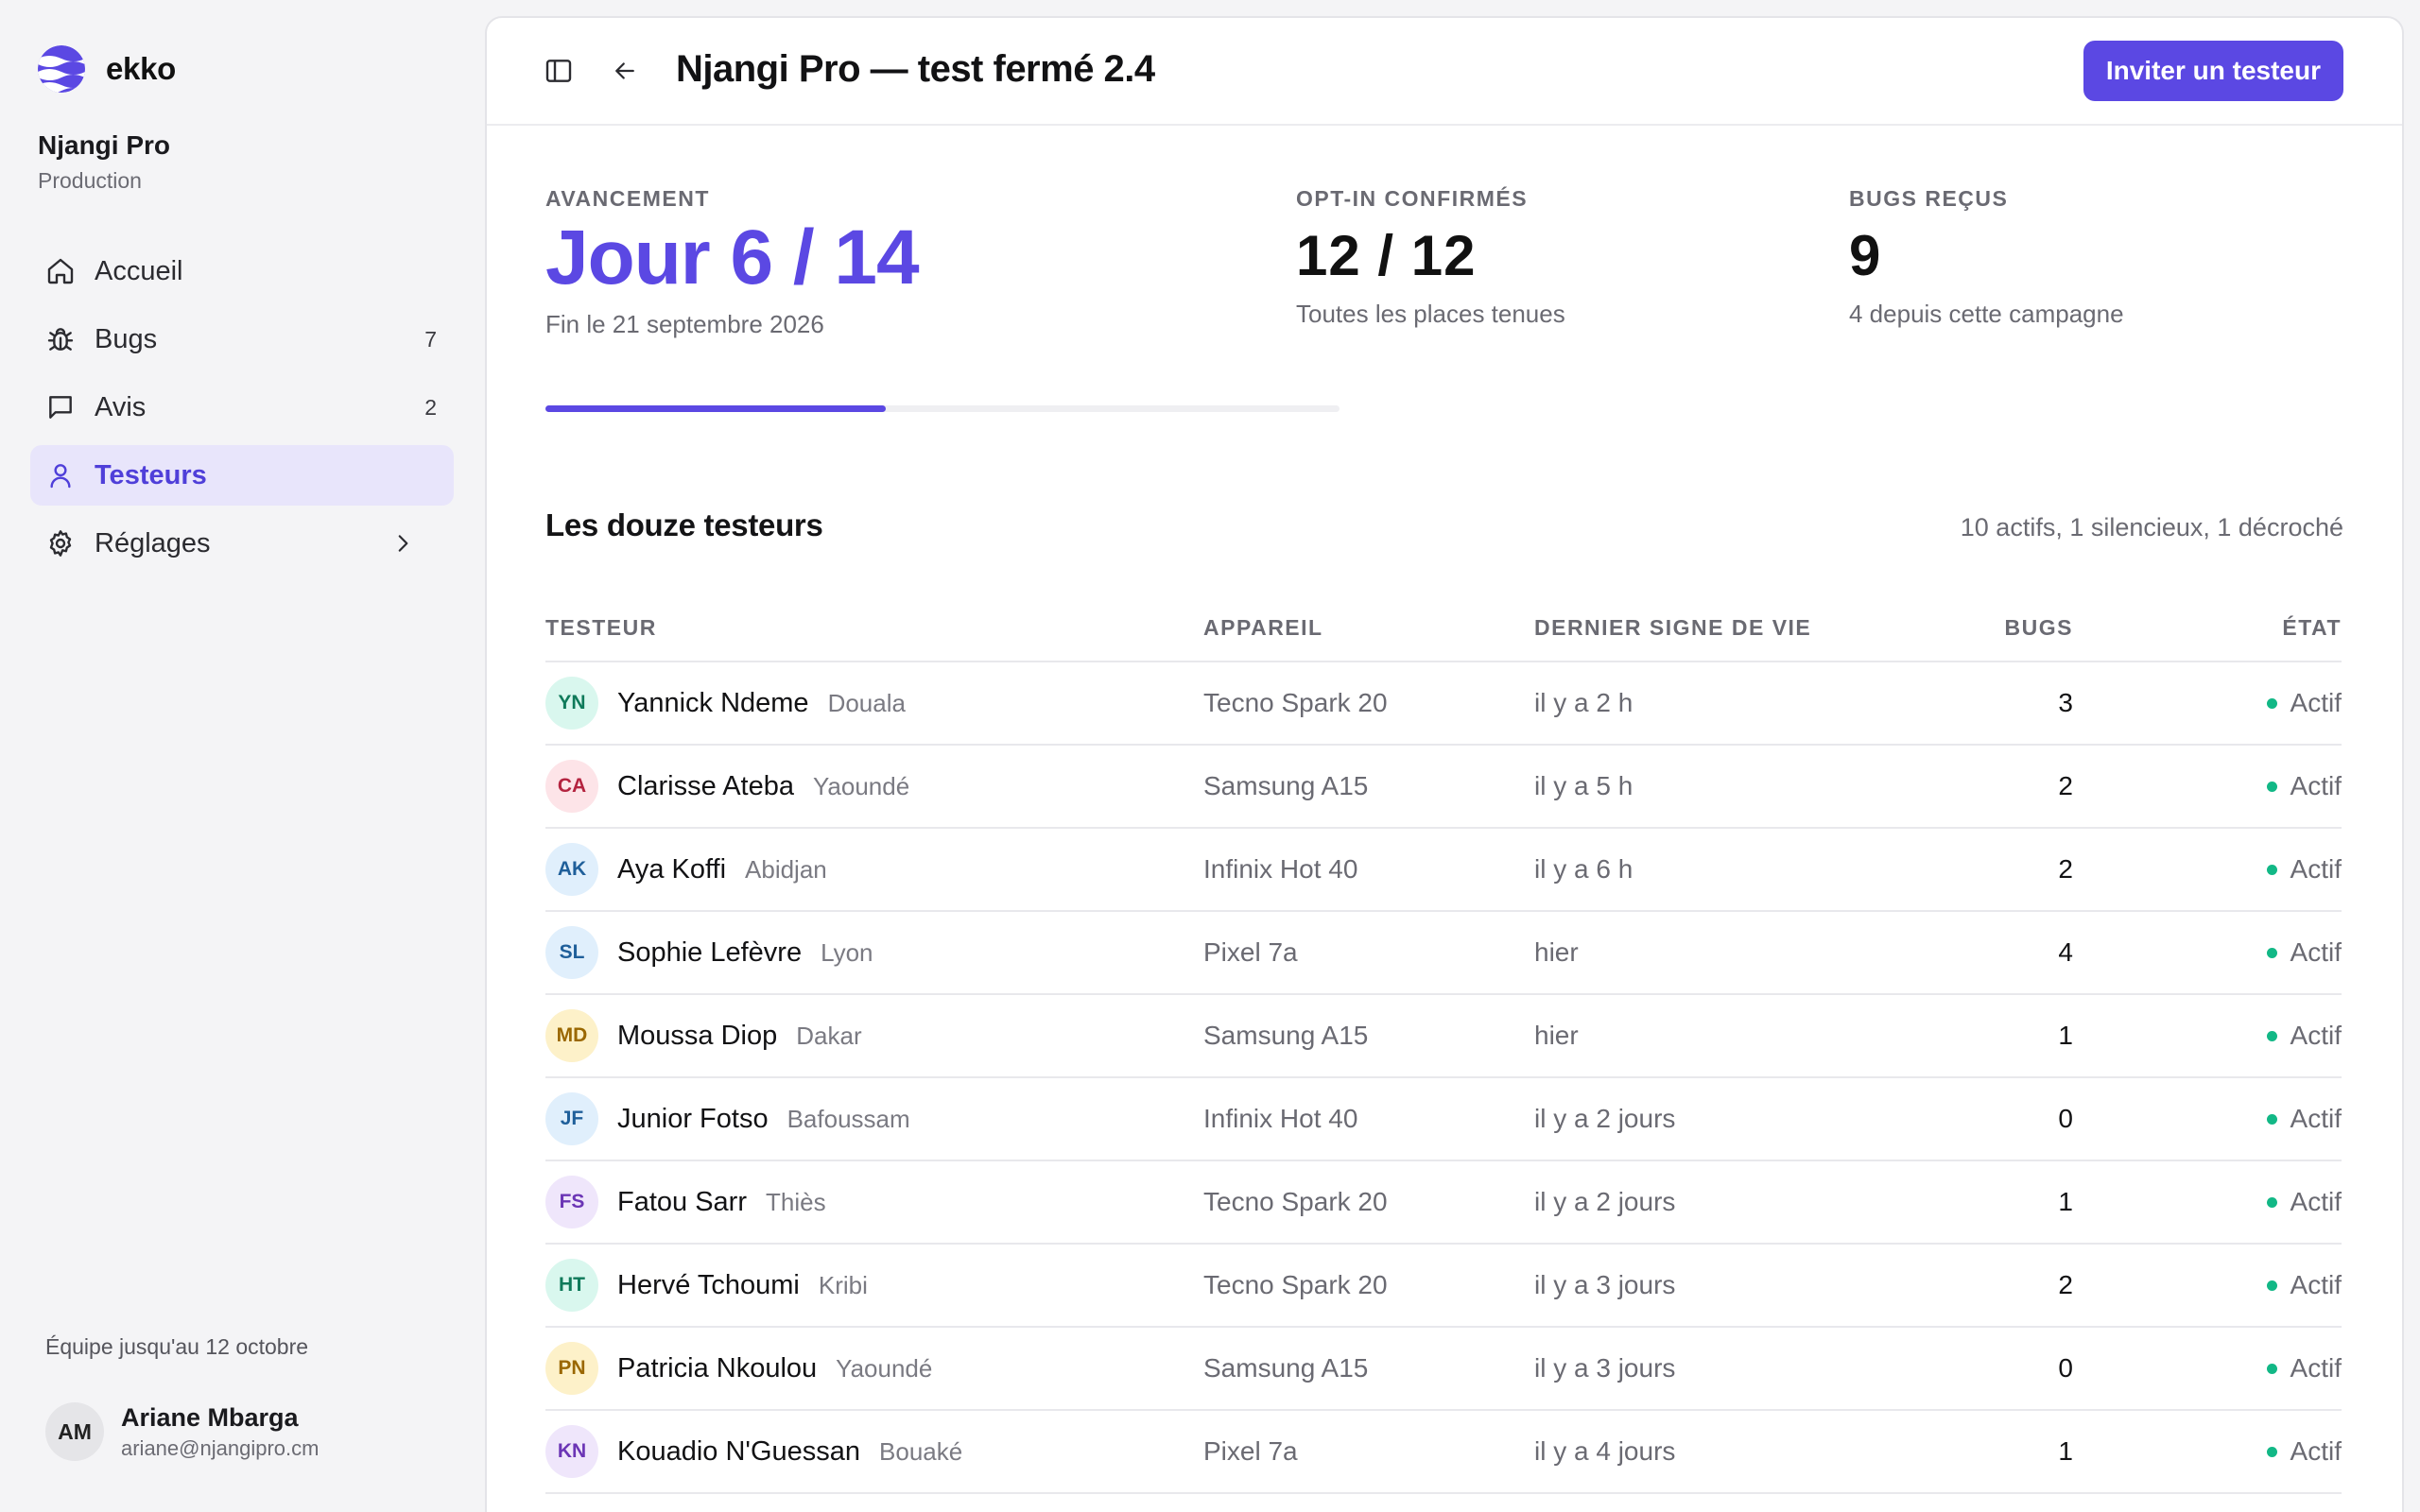 This screenshot has height=1512, width=2420. I want to click on sidebar-toggle-icon, so click(559, 71).